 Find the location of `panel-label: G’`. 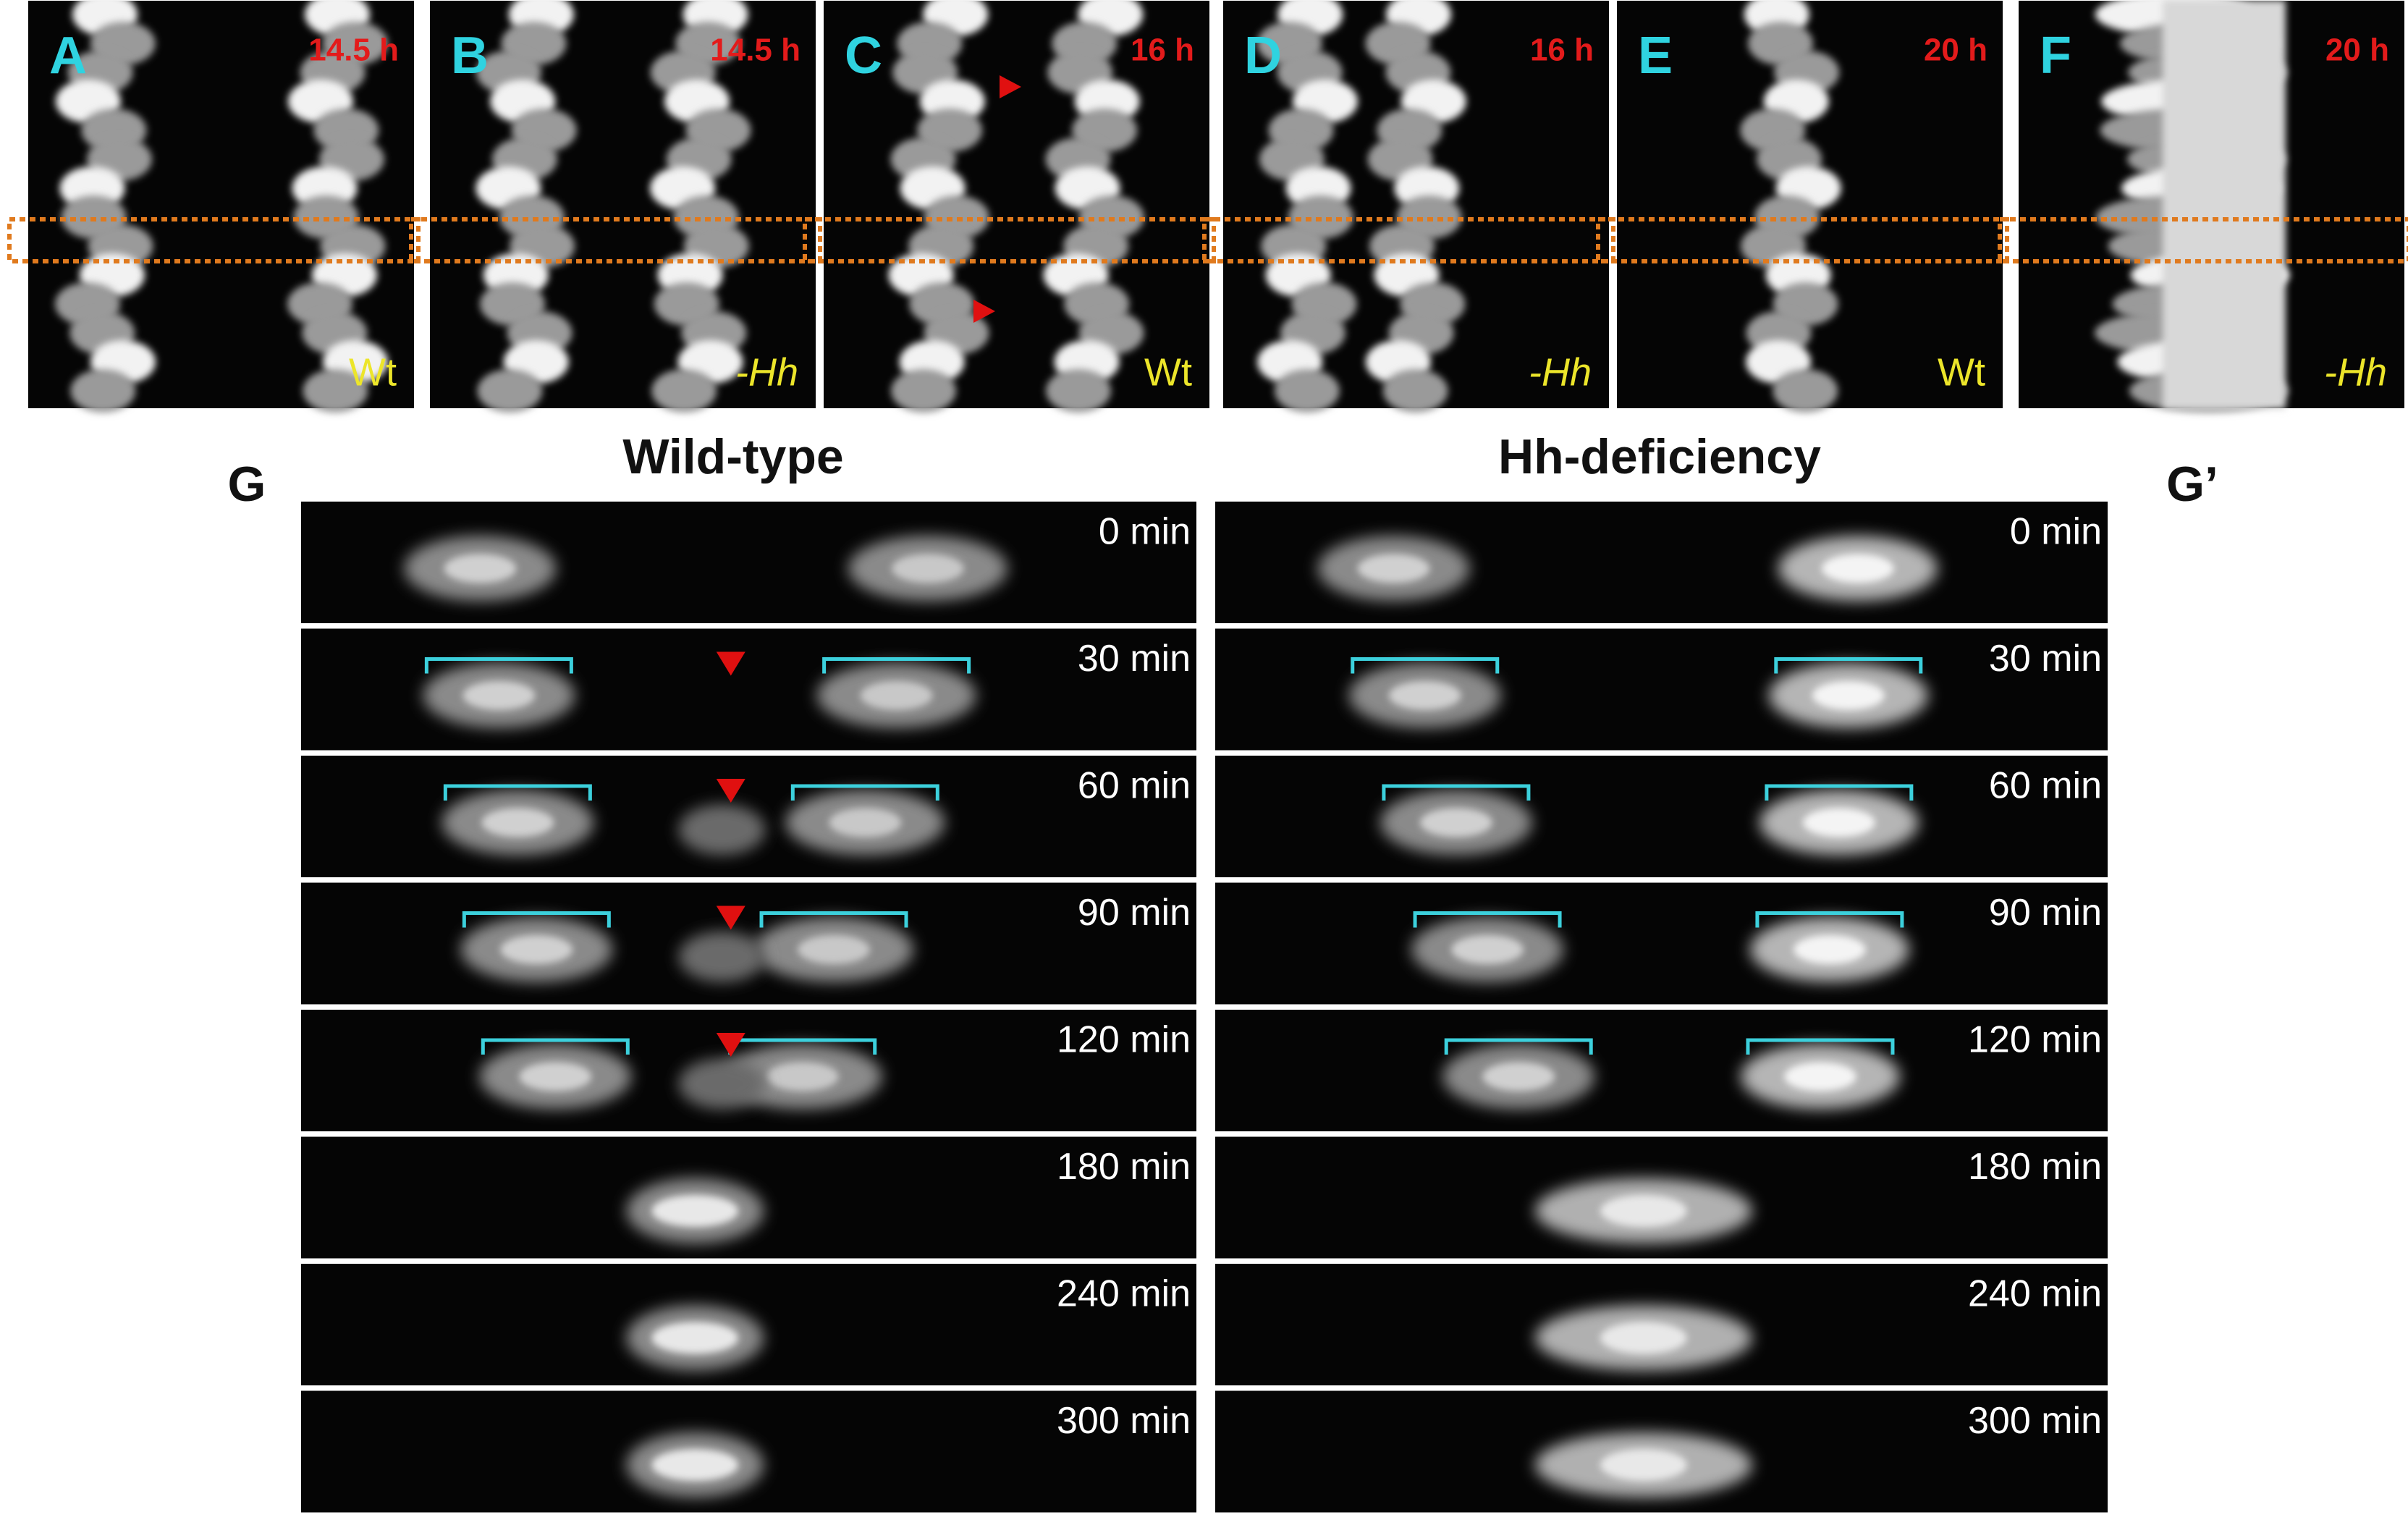

panel-label: G’ is located at coordinates (2192, 484).